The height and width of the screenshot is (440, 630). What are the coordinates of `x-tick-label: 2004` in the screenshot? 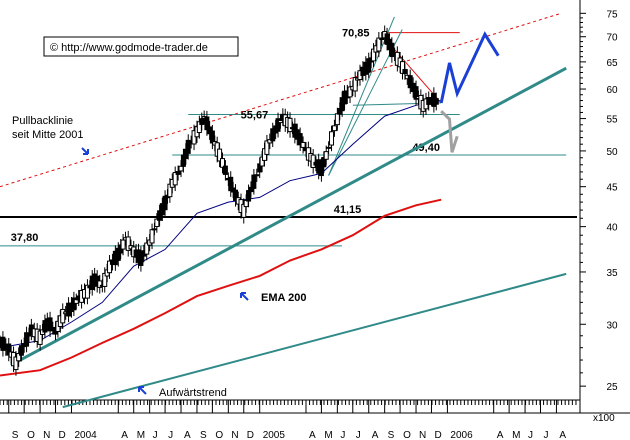 It's located at (85, 435).